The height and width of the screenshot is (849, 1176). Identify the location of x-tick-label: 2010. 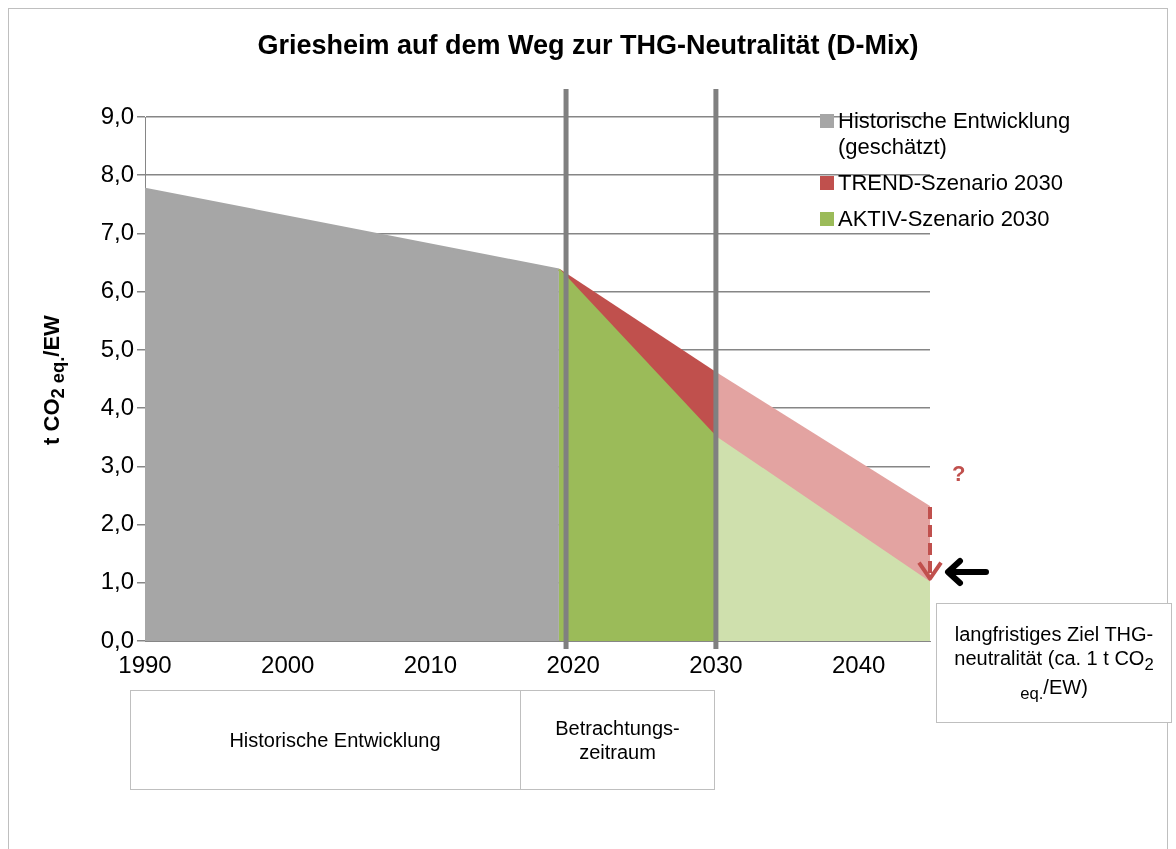
(430, 665).